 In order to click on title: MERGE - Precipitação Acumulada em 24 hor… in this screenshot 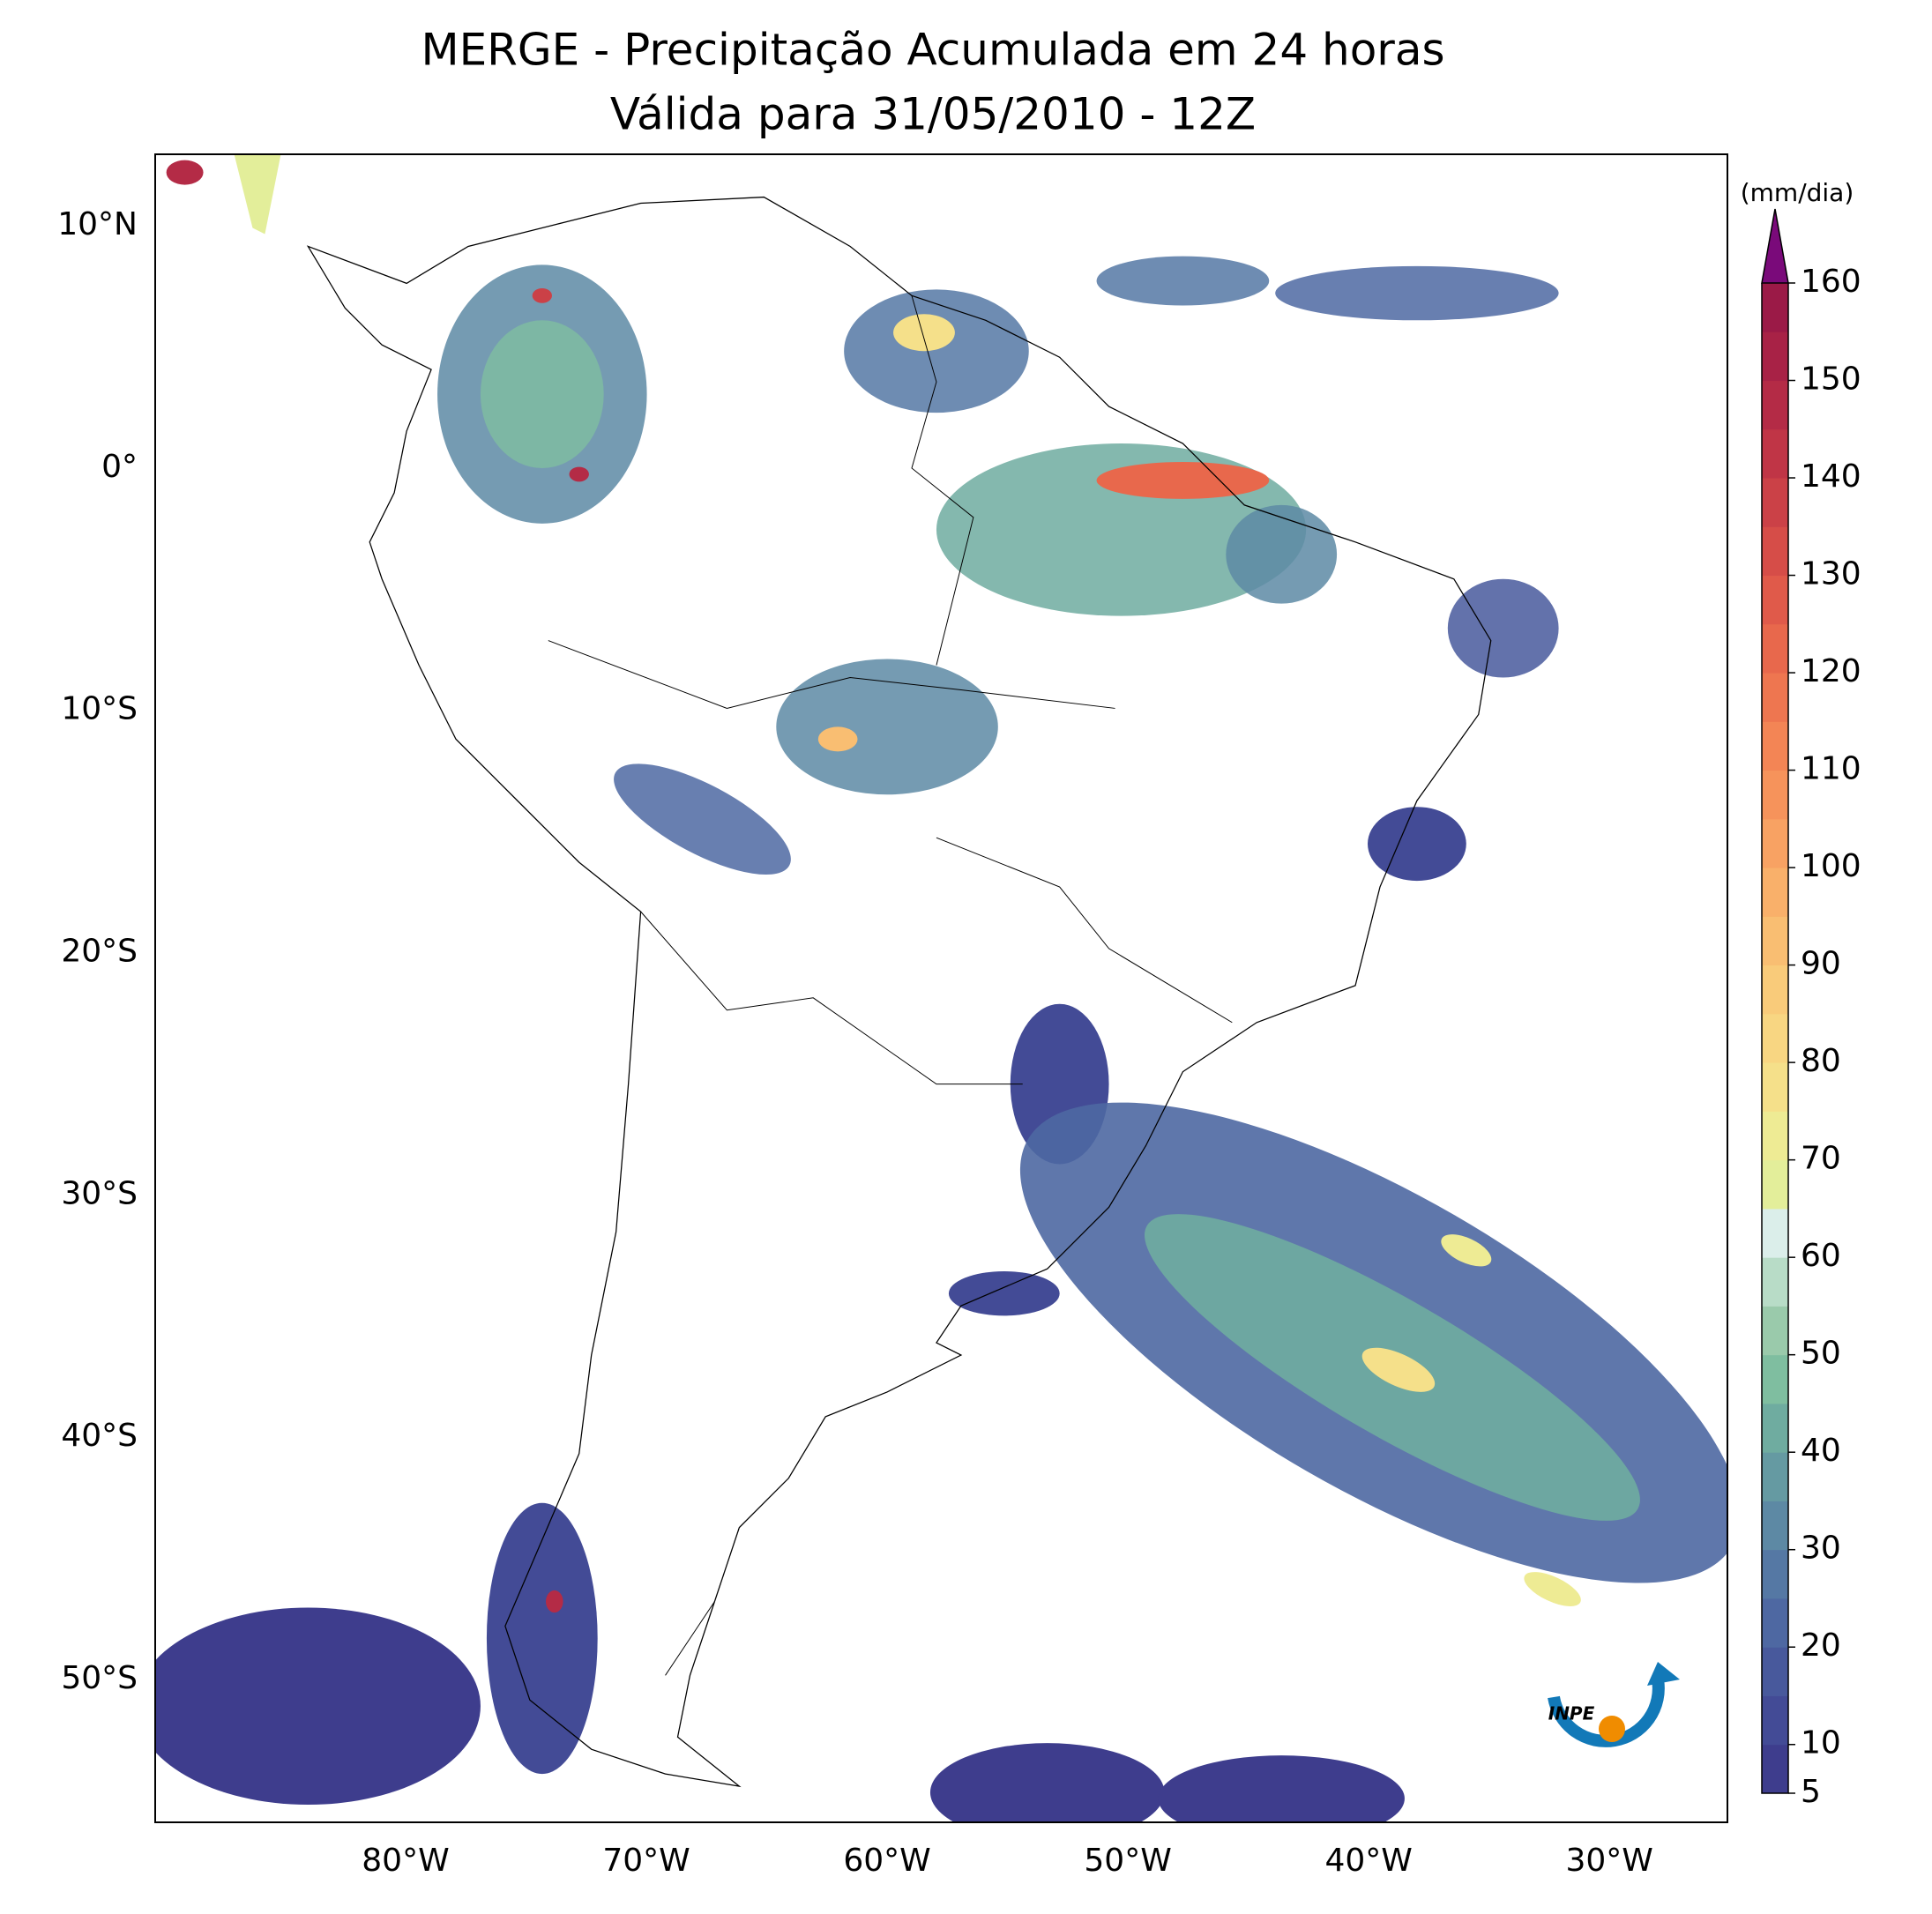, I will do `click(932, 50)`.